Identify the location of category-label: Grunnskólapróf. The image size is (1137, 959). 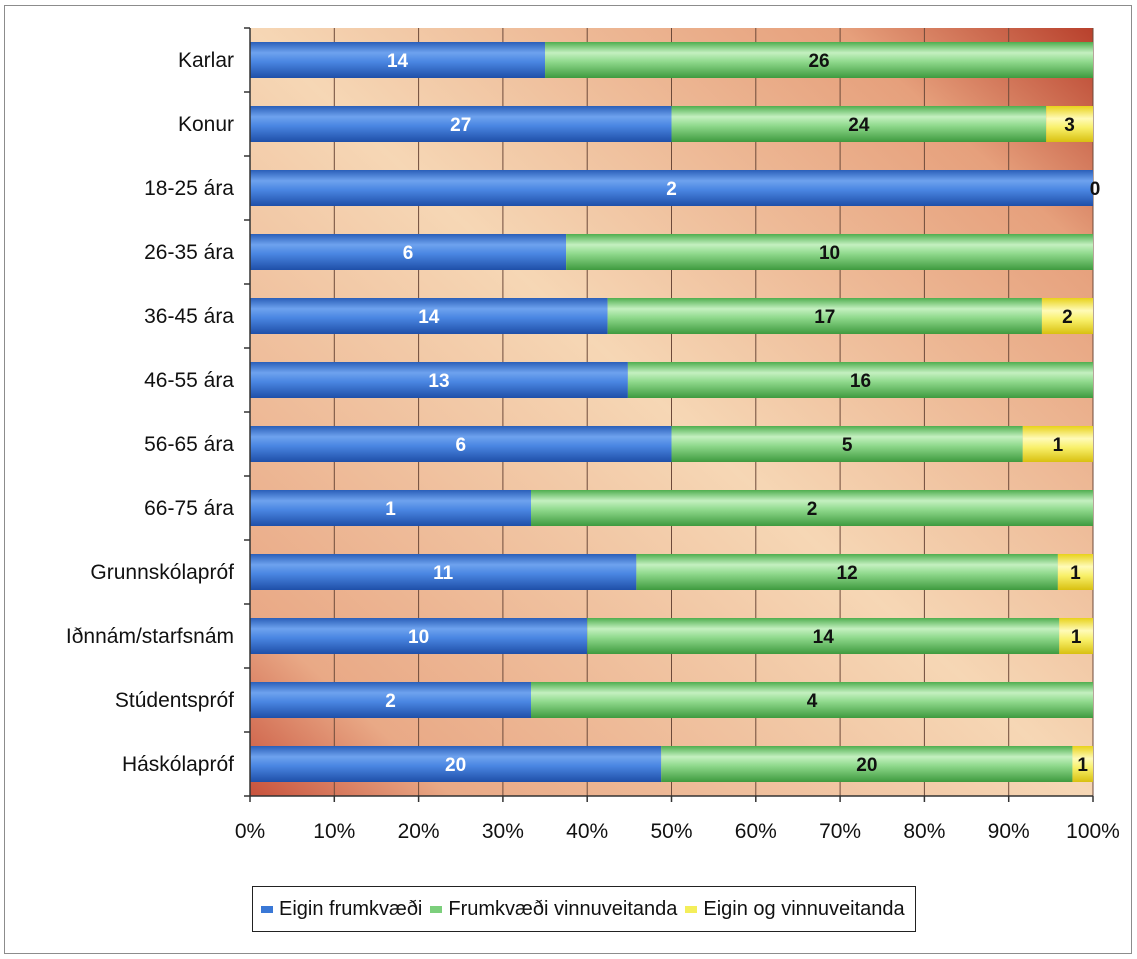
(162, 572).